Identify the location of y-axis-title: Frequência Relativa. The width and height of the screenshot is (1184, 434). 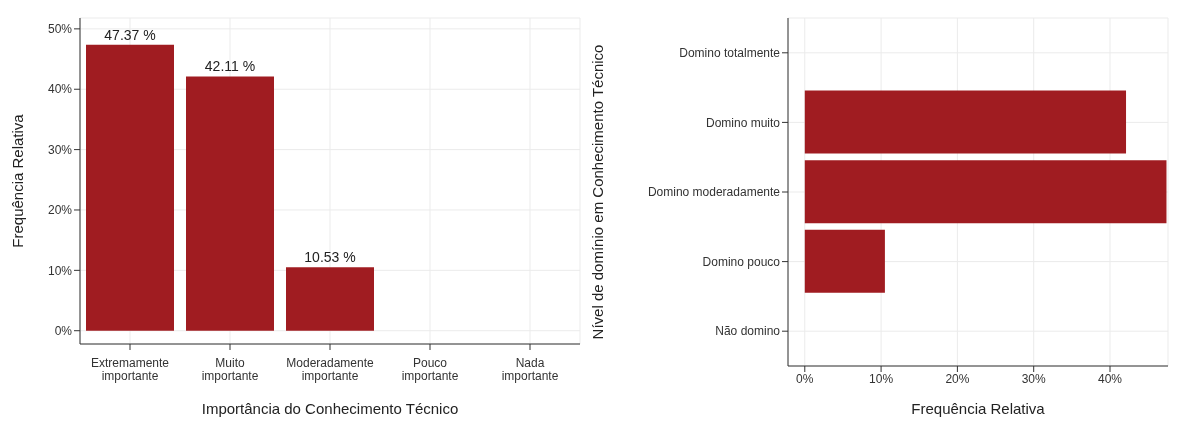
(18, 180).